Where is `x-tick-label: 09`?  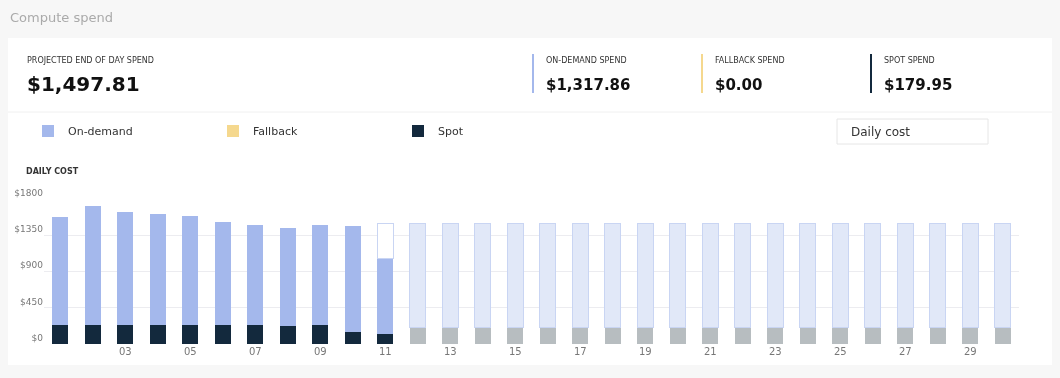
x-tick-label: 09 is located at coordinates (320, 351).